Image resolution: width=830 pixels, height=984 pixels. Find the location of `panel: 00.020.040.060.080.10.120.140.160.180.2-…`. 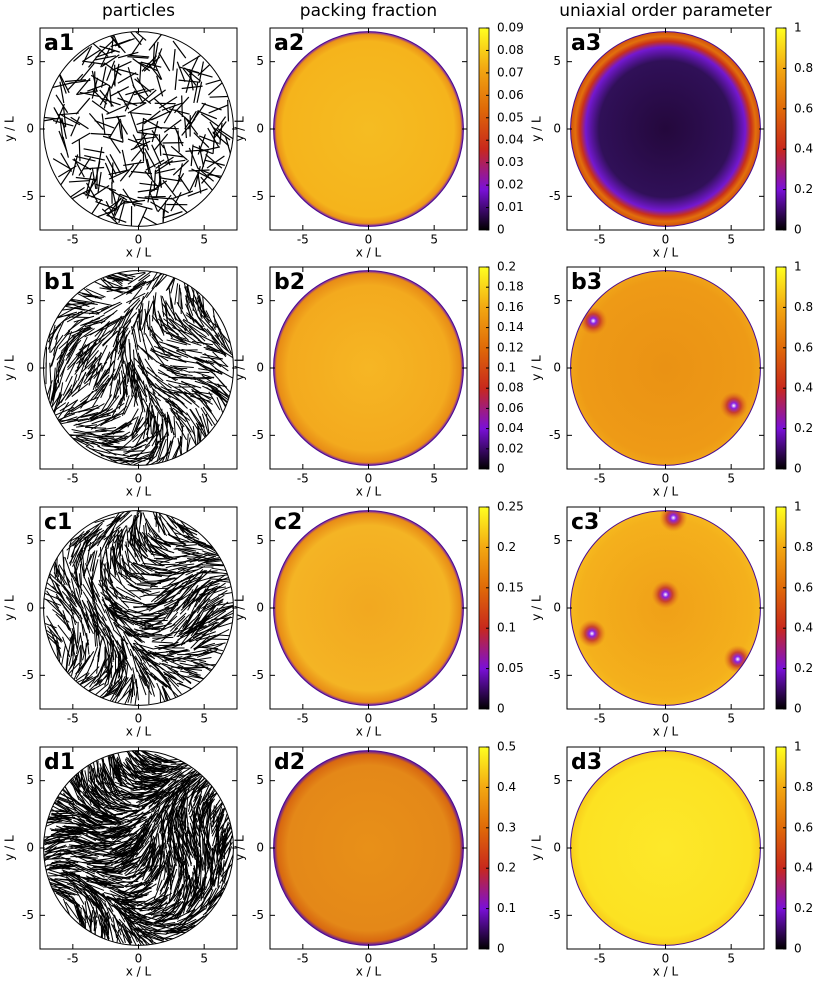

panel: 00.020.040.060.080.10.120.140.160.180.2-… is located at coordinates (378, 379).